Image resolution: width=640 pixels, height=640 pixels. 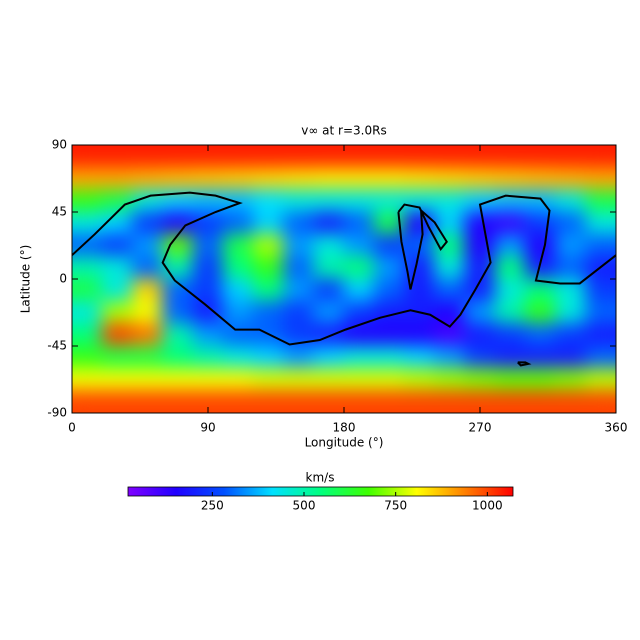 I want to click on x-tick-label: 90, so click(x=207, y=428).